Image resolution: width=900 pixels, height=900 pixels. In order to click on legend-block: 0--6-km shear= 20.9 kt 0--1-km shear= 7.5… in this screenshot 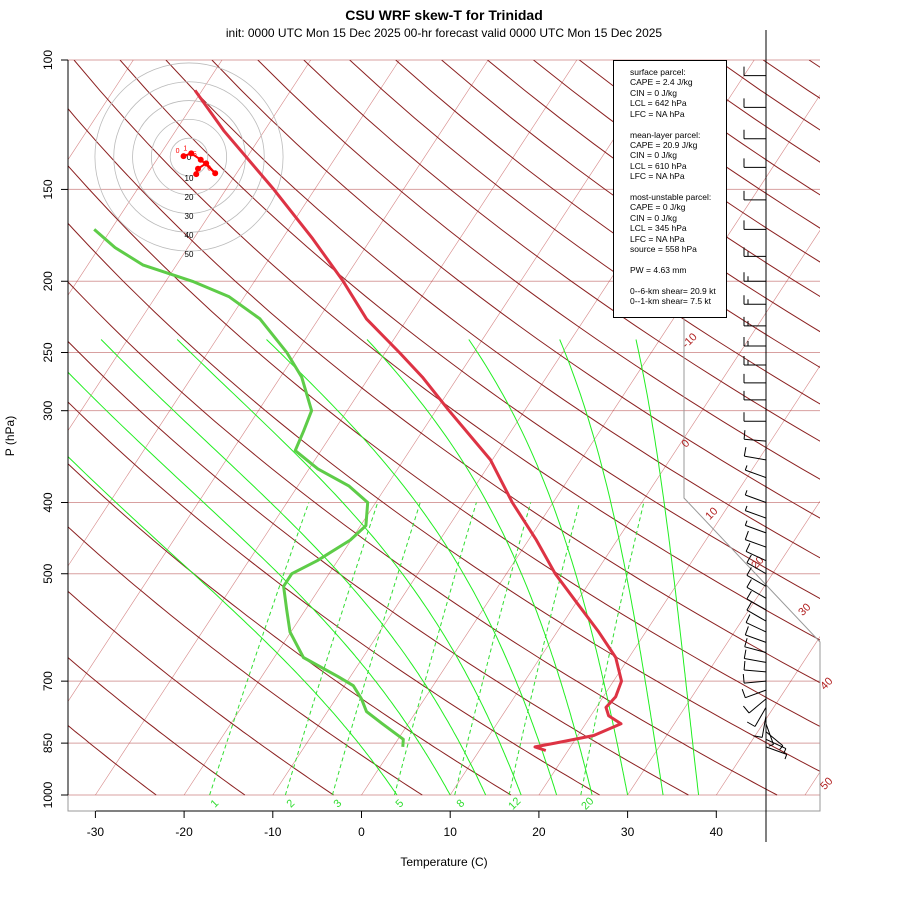, I will do `click(678, 296)`.